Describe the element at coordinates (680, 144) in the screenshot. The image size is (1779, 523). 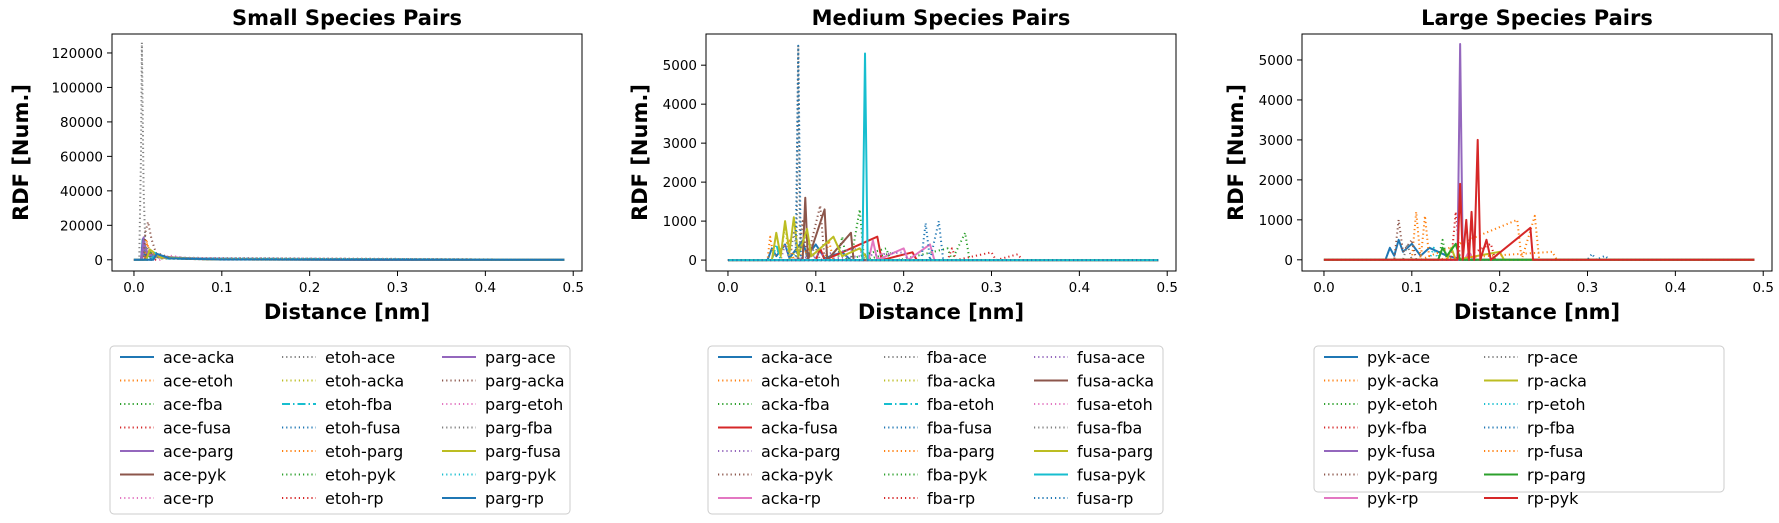
I see `y-tick-label: 3000` at that location.